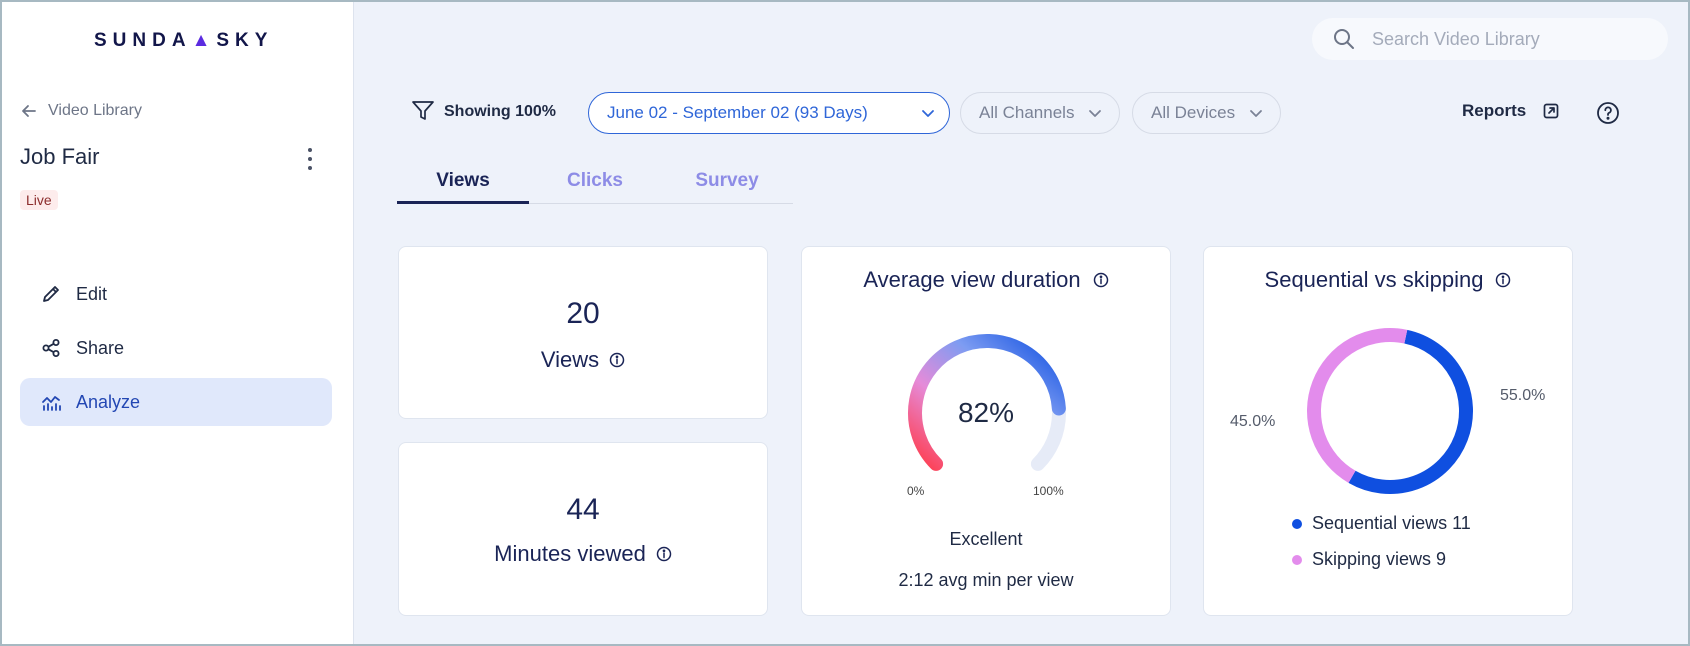  Describe the element at coordinates (570, 553) in the screenshot. I see `minutes-label: Minutes viewed` at that location.